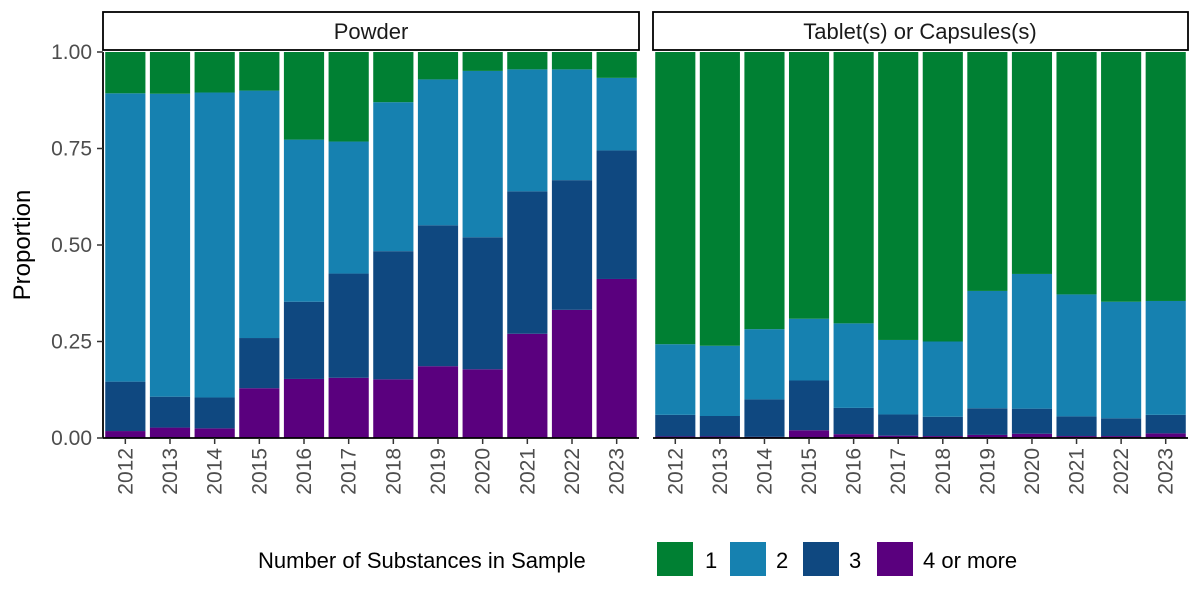 The height and width of the screenshot is (600, 1200). Describe the element at coordinates (371, 31) in the screenshot. I see `panel-title-powder: Powder` at that location.